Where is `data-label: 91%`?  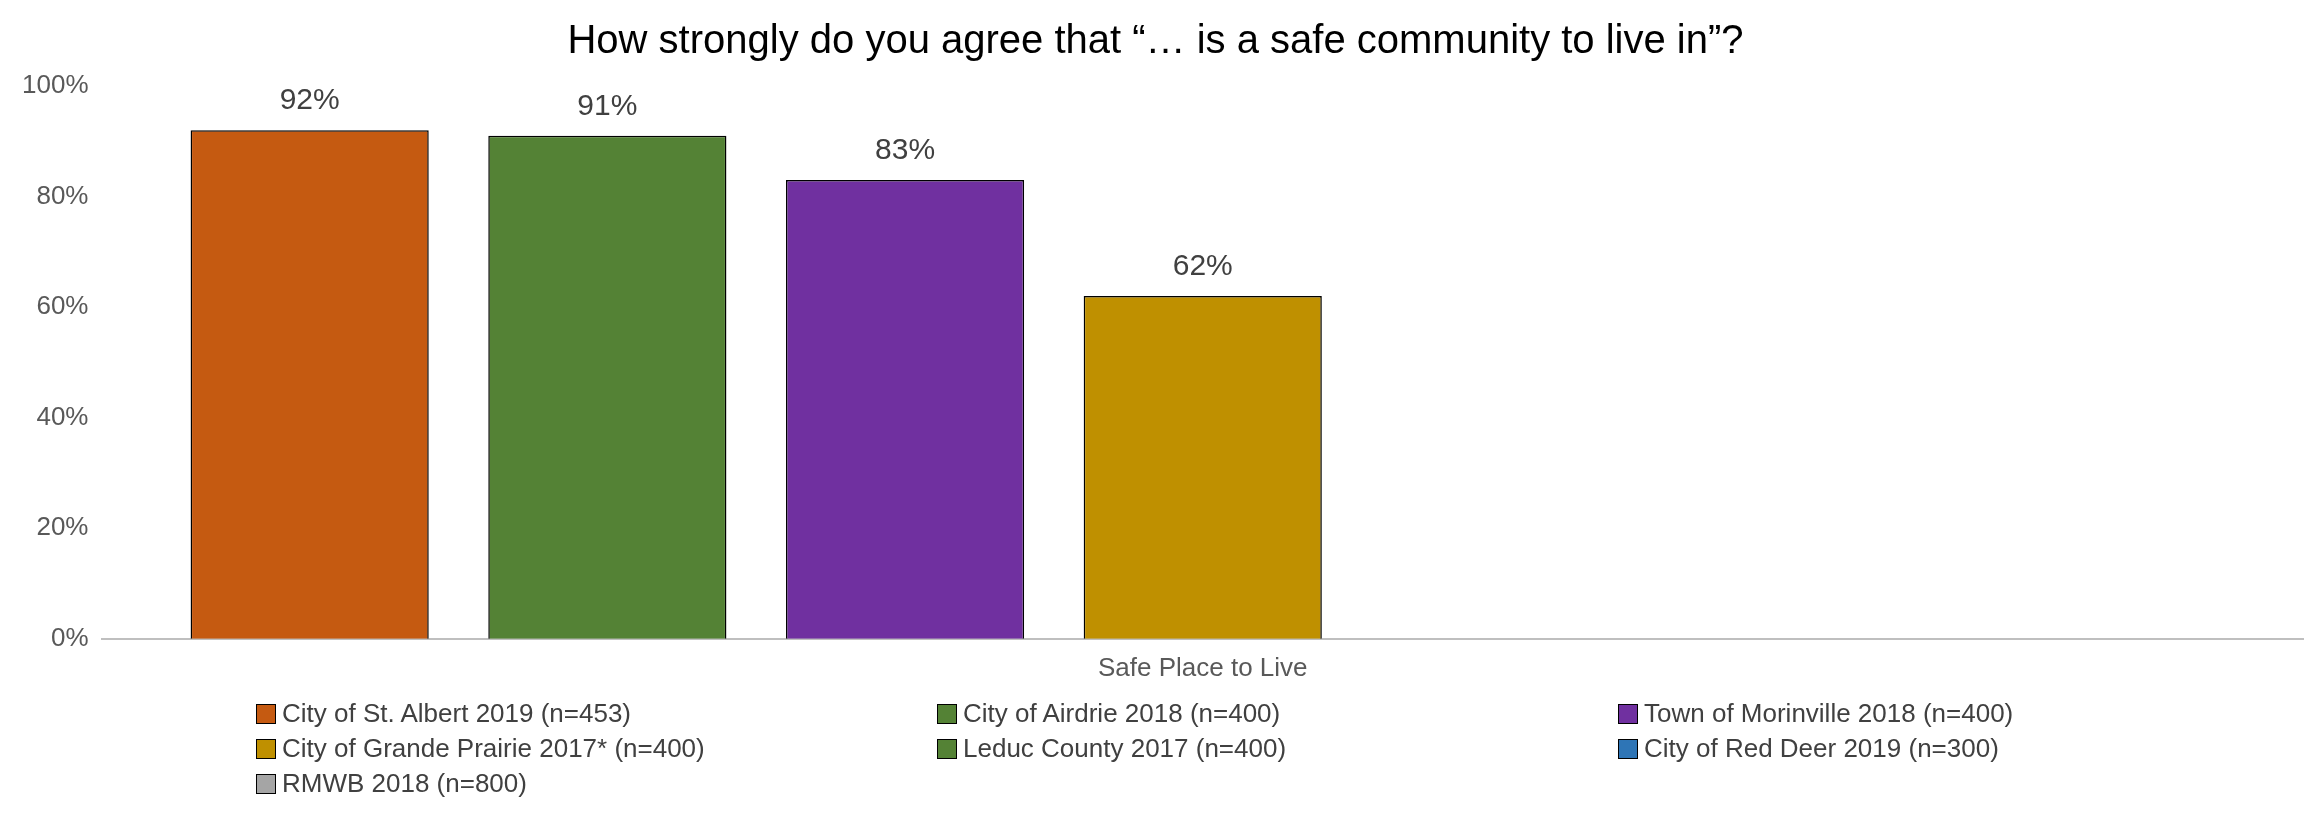 data-label: 91% is located at coordinates (607, 105).